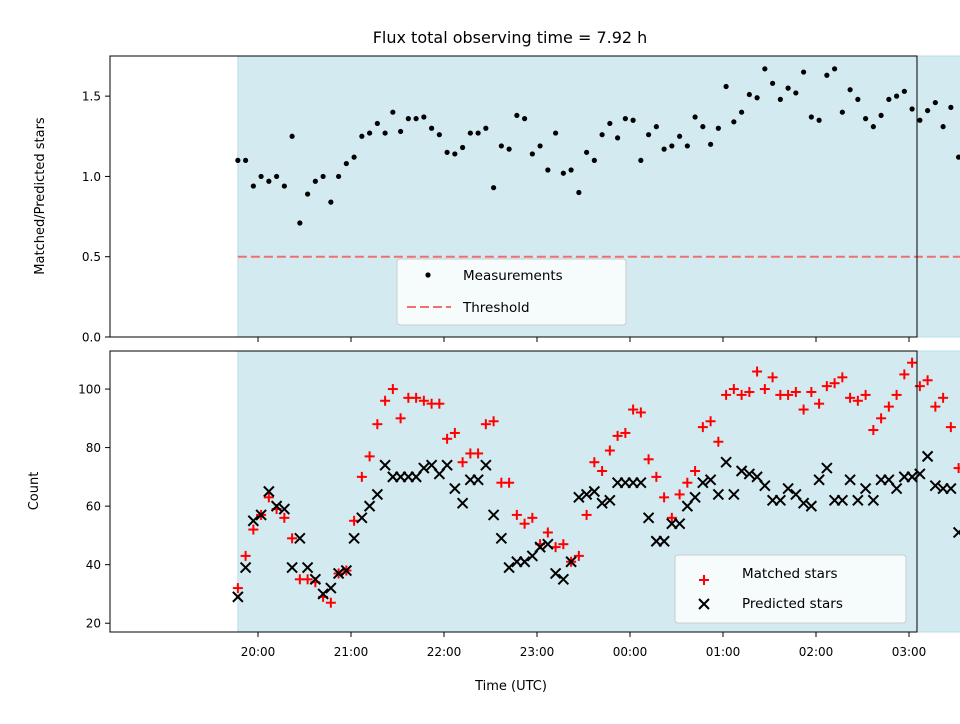  I want to click on count-x-tick-label: 00:00, so click(630, 652).